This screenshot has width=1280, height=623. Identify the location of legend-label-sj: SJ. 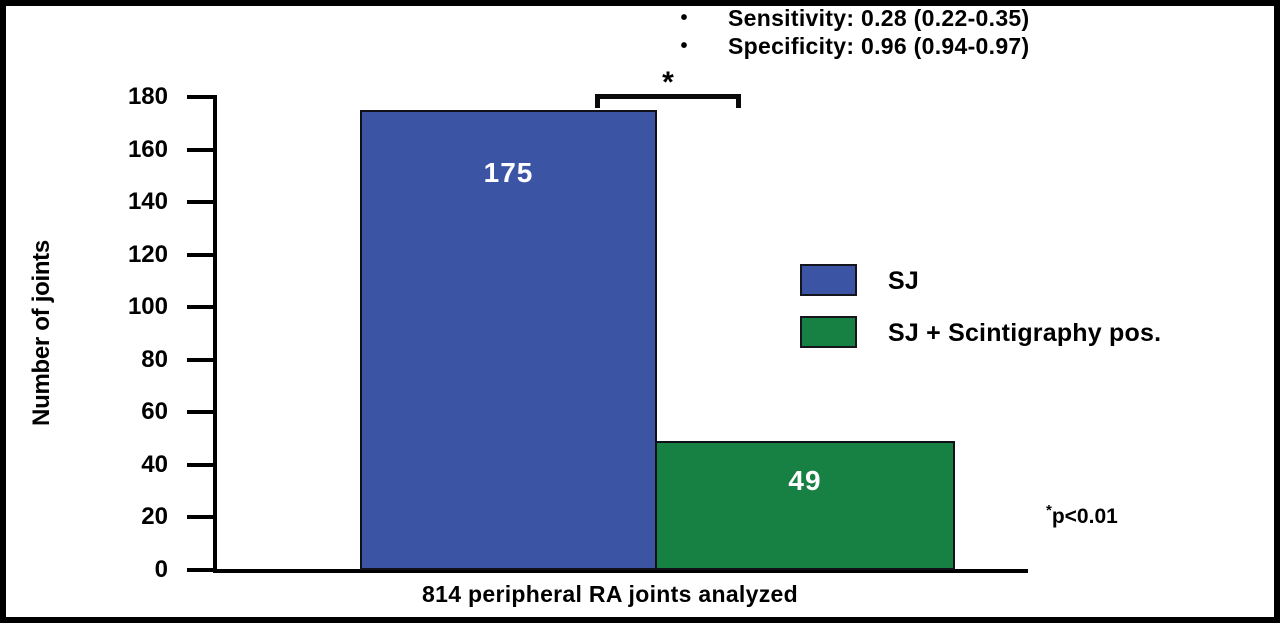
(903, 281).